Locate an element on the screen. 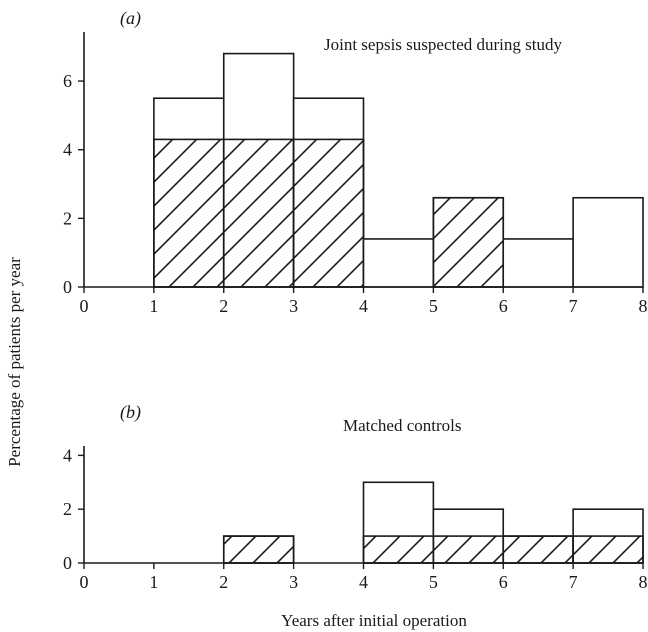 Image resolution: width=648 pixels, height=632 pixels. panel-a-bar-3-total is located at coordinates (398, 263).